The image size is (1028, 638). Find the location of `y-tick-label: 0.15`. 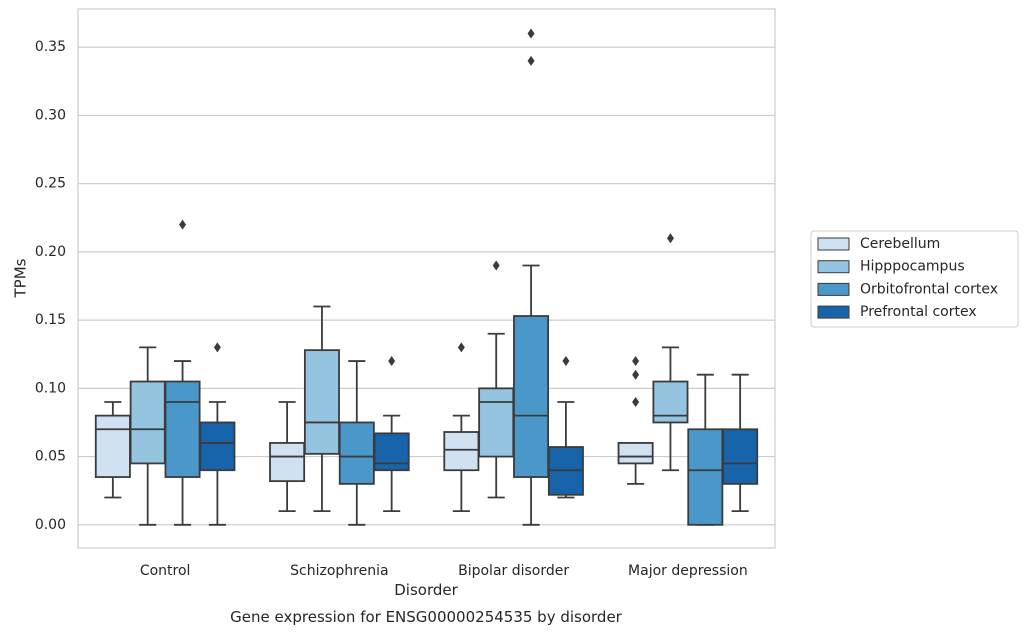

y-tick-label: 0.15 is located at coordinates (50, 320).